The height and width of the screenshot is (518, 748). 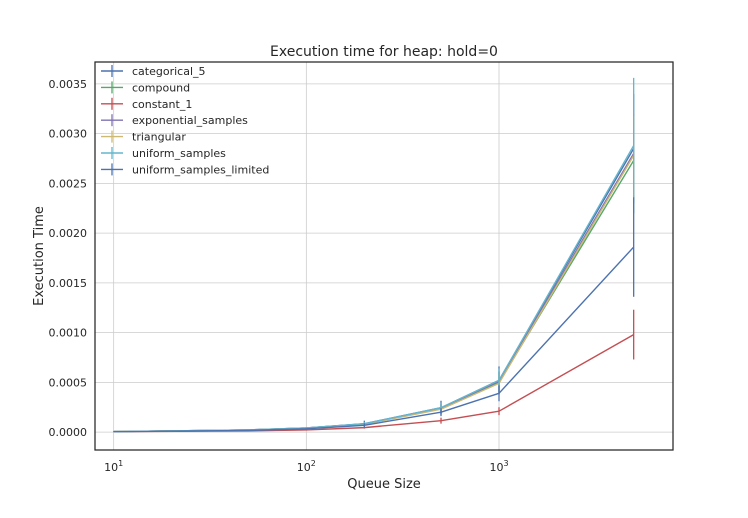 I want to click on legend-item-exponential_samples: exponential_samples, so click(x=174, y=120).